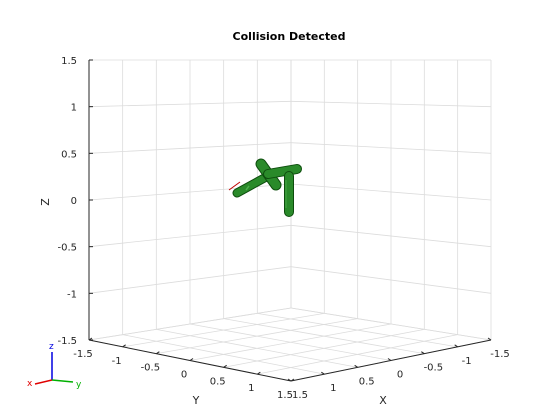  Describe the element at coordinates (247, 188) in the screenshot. I see `robot-link-wrist-highlight` at that location.